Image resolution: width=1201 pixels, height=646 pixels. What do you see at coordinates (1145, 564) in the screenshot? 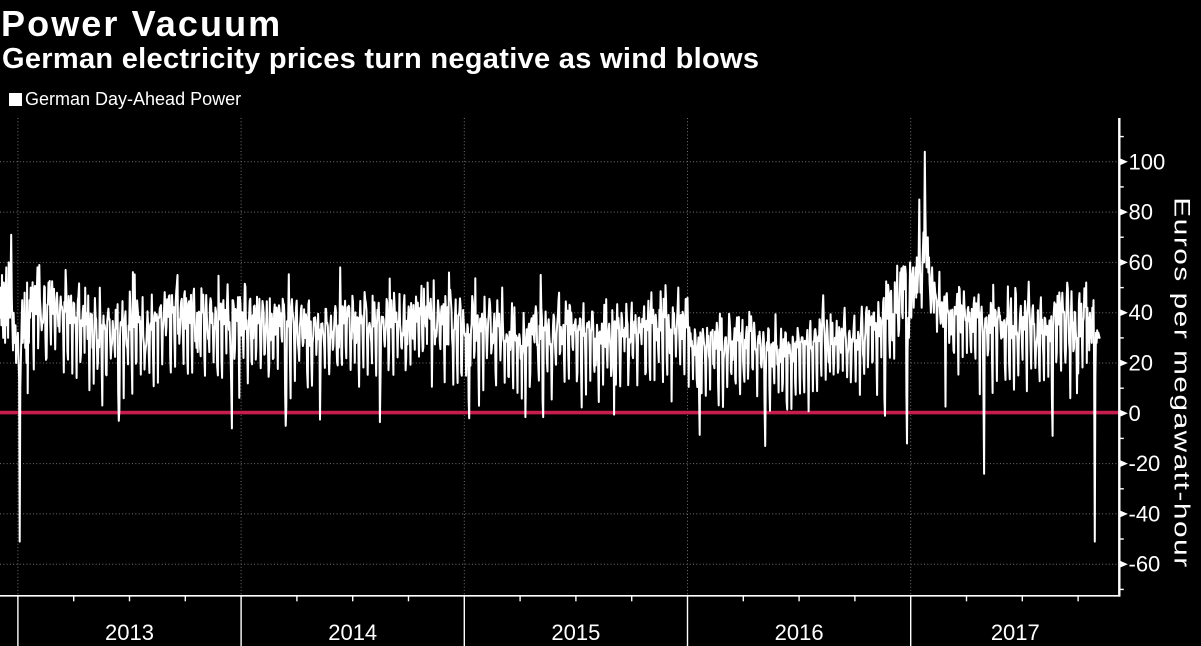
I see `svg-text: -60` at bounding box center [1145, 564].